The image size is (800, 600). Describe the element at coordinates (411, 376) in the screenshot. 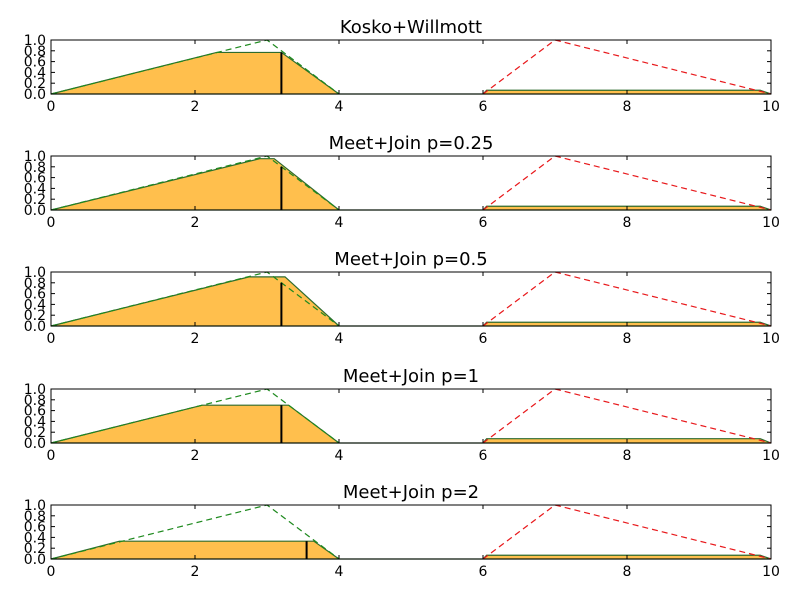

I see `subplot-title: Meet+Join p=1` at that location.